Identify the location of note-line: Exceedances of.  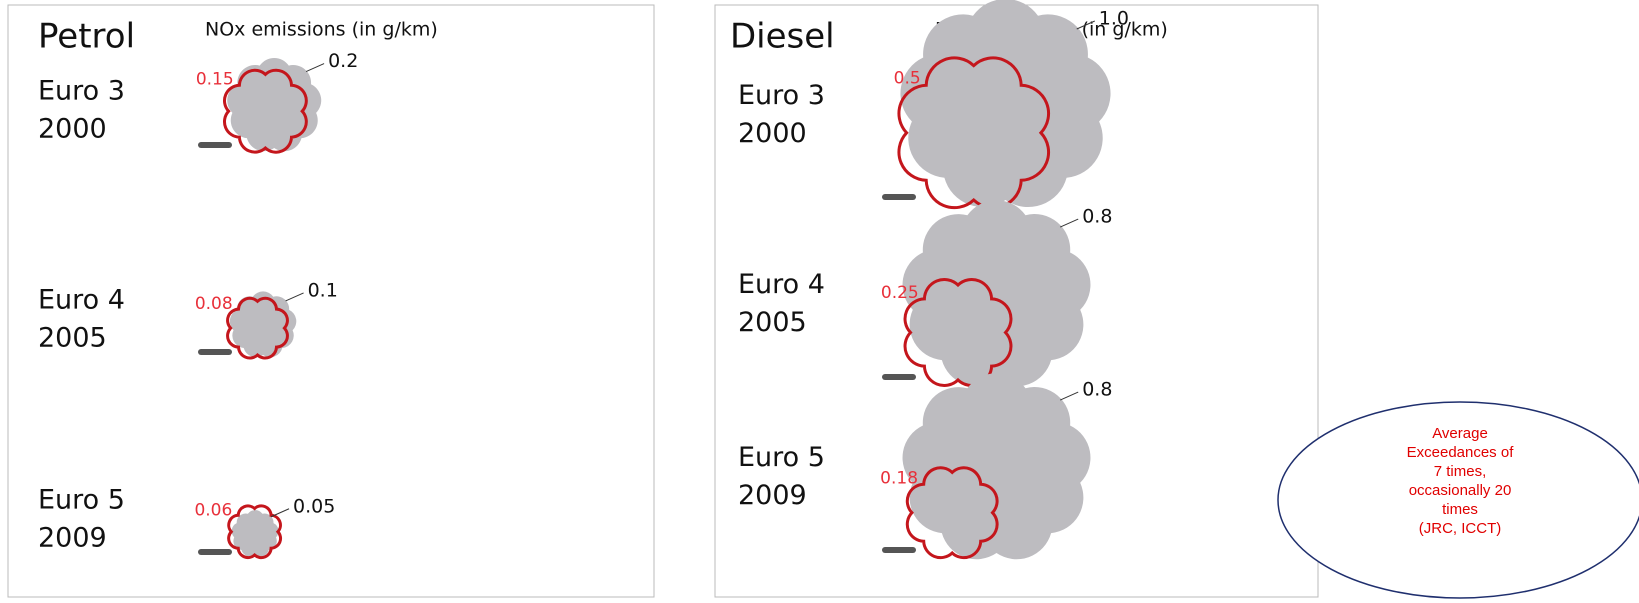
(1461, 452).